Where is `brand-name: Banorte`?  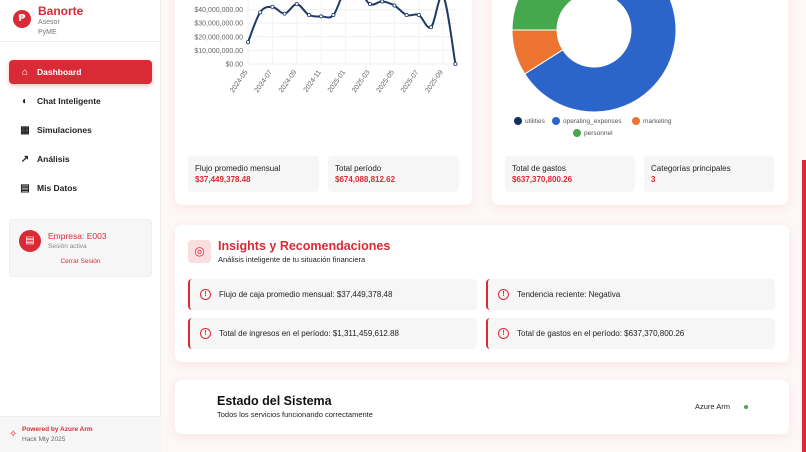
brand-name: Banorte is located at coordinates (61, 11).